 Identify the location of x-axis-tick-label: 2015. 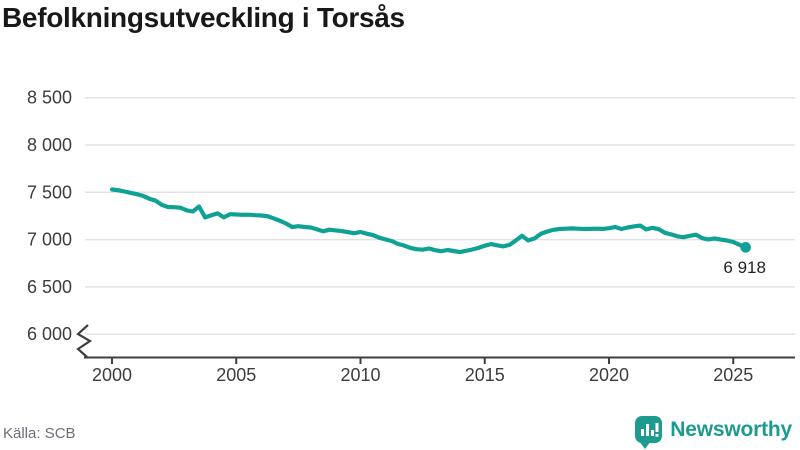
(485, 375).